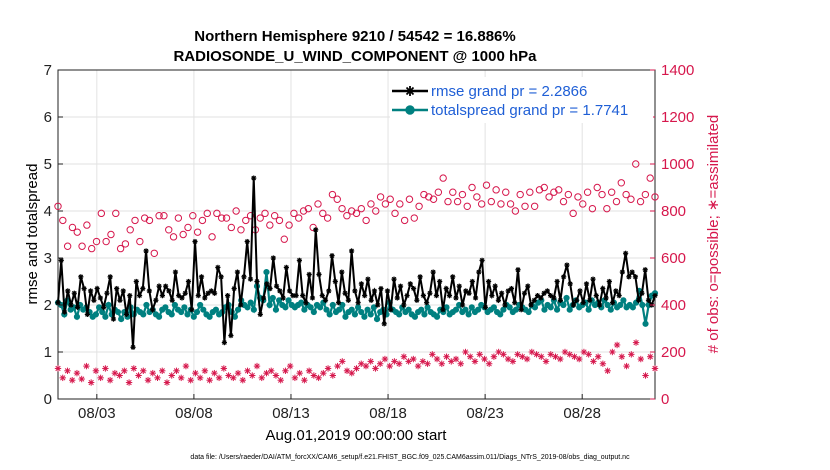  What do you see at coordinates (48, 399) in the screenshot?
I see `left-tick-label: 0` at bounding box center [48, 399].